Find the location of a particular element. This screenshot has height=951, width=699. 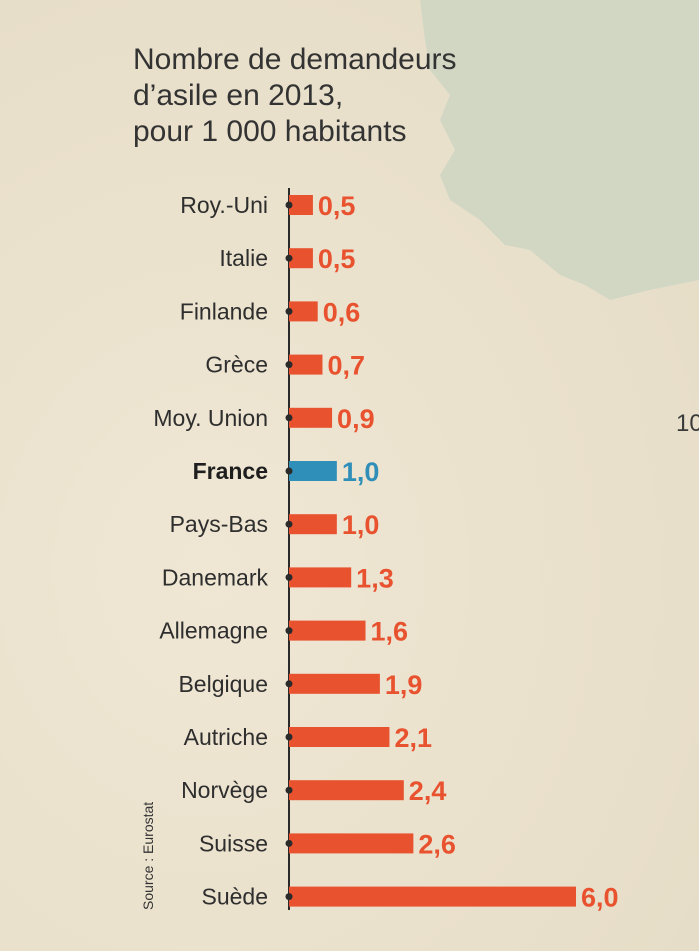

chart-title-line-2: d’asile en 2013, is located at coordinates (238, 95).